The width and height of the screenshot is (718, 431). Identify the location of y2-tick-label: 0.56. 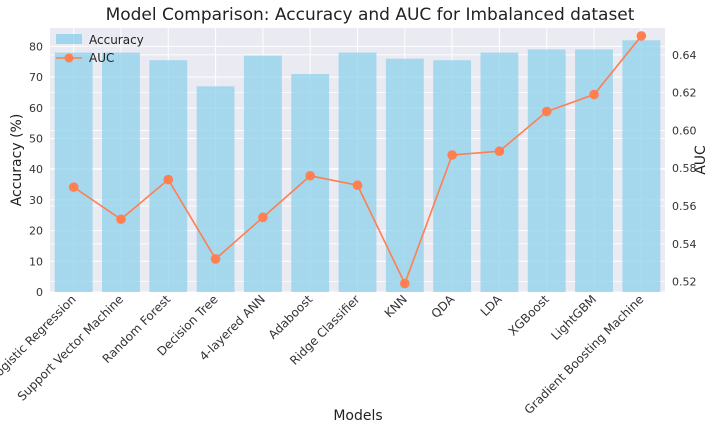
(684, 206).